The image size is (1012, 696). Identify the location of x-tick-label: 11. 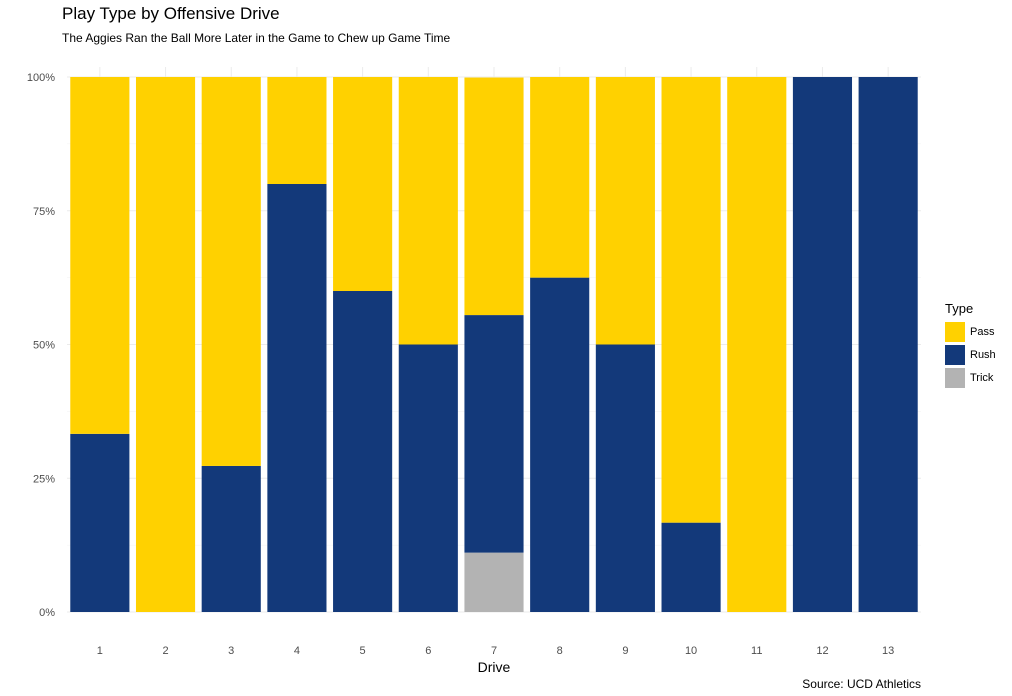
(756, 651).